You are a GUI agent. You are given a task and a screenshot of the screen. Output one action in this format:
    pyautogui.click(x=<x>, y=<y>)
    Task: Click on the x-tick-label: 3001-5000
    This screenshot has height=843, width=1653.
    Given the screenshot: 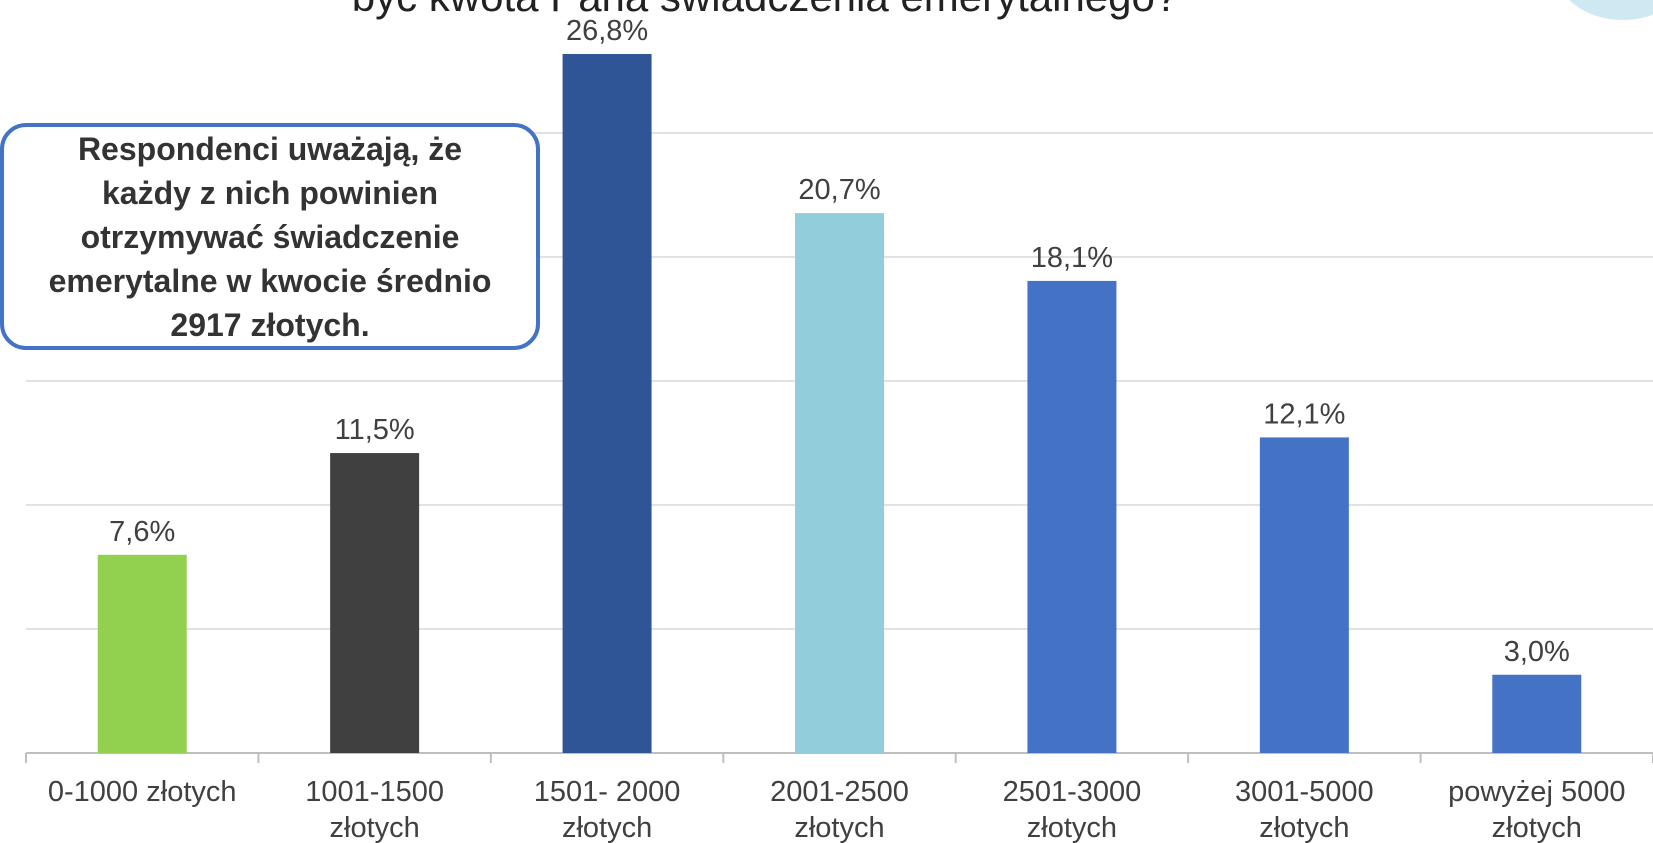 What is the action you would take?
    pyautogui.click(x=1304, y=792)
    